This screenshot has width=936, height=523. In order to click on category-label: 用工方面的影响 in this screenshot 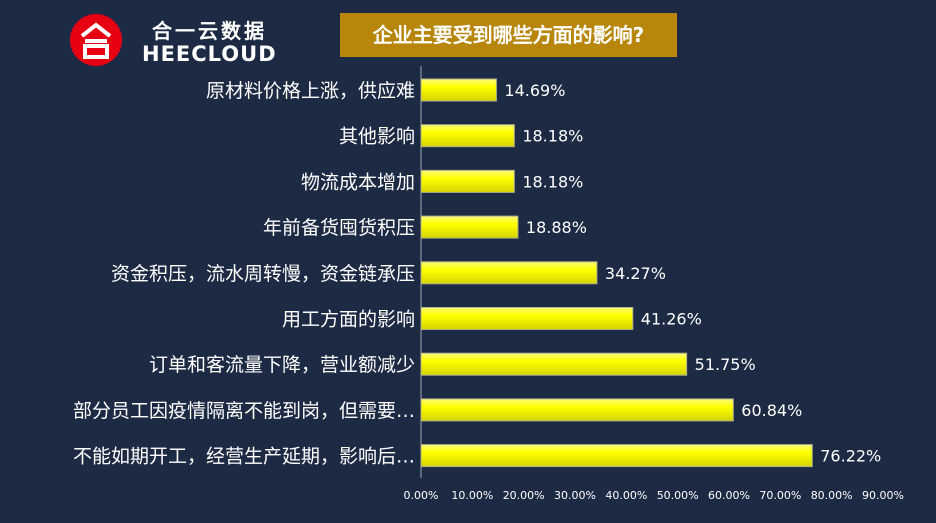, I will do `click(348, 320)`.